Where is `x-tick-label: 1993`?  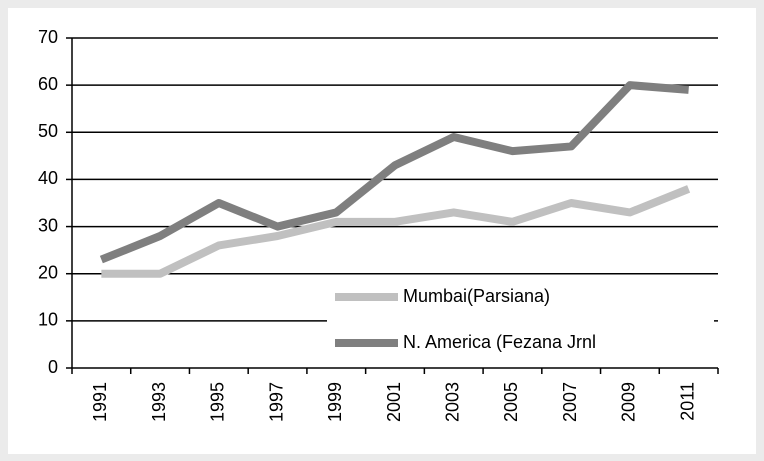 x-tick-label: 1993 is located at coordinates (159, 402).